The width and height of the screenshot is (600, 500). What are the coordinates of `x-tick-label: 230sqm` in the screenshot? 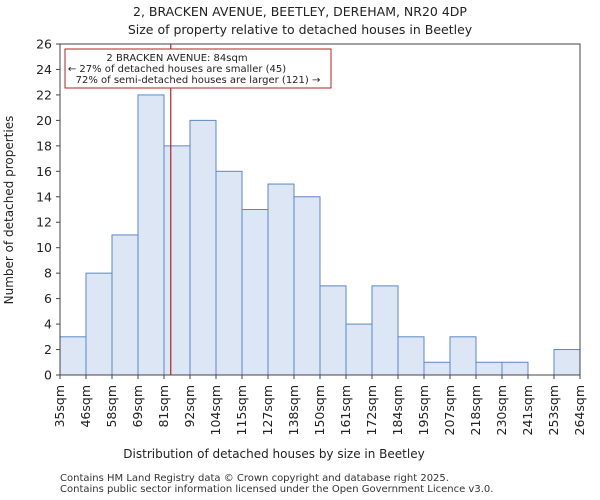 It's located at (501, 410).